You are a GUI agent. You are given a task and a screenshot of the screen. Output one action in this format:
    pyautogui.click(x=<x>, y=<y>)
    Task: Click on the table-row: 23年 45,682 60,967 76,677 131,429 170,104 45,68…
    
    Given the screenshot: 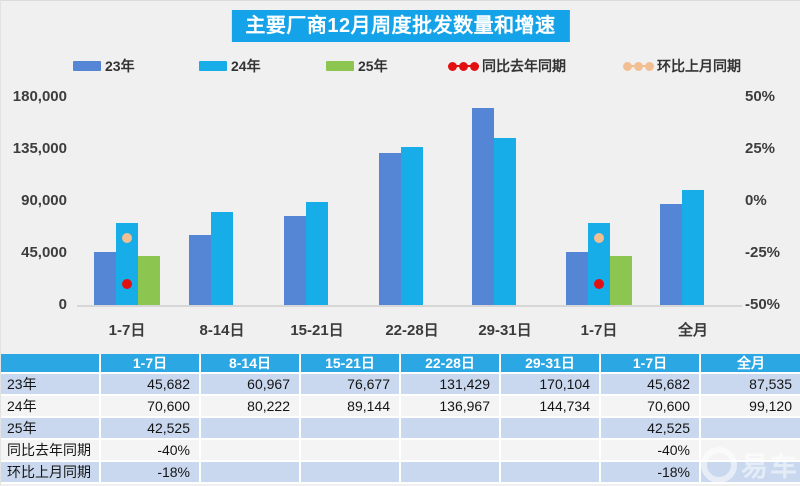 What is the action you would take?
    pyautogui.click(x=400, y=385)
    